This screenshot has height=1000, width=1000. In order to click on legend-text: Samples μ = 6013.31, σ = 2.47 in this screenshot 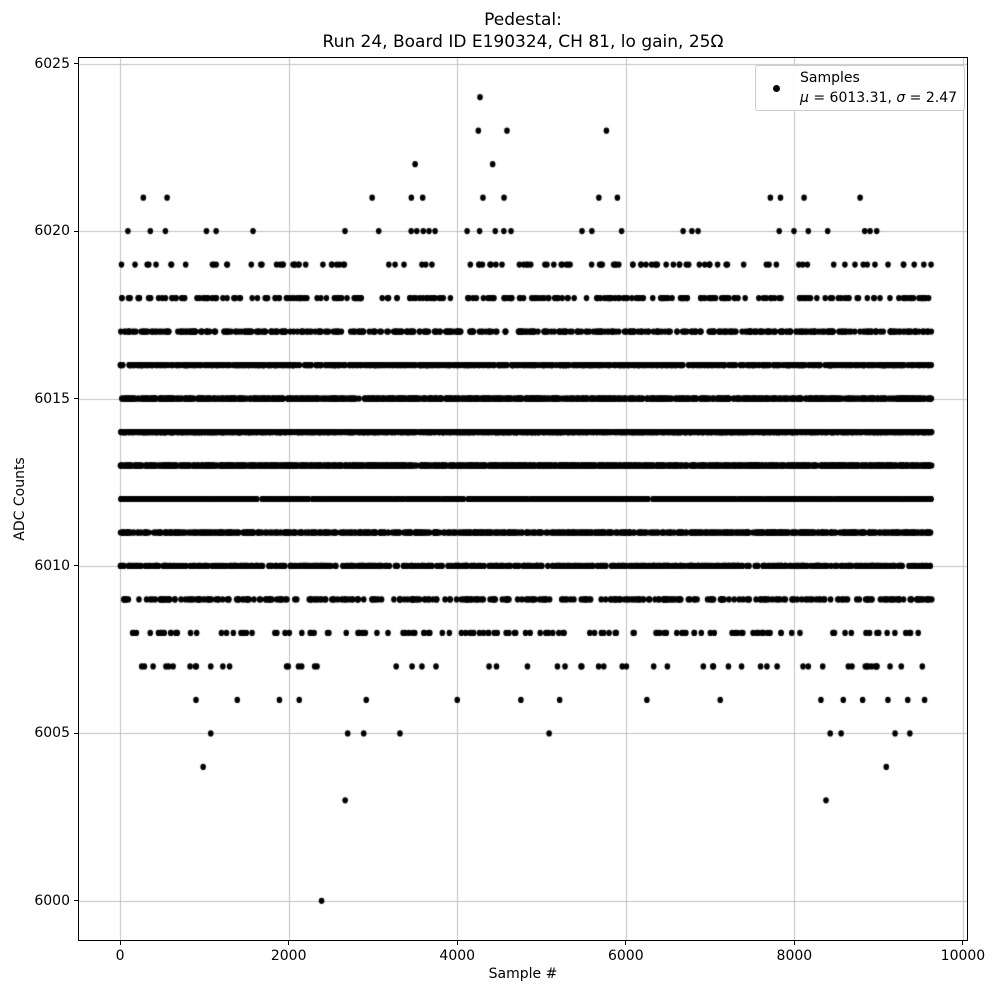, I will do `click(878, 88)`.